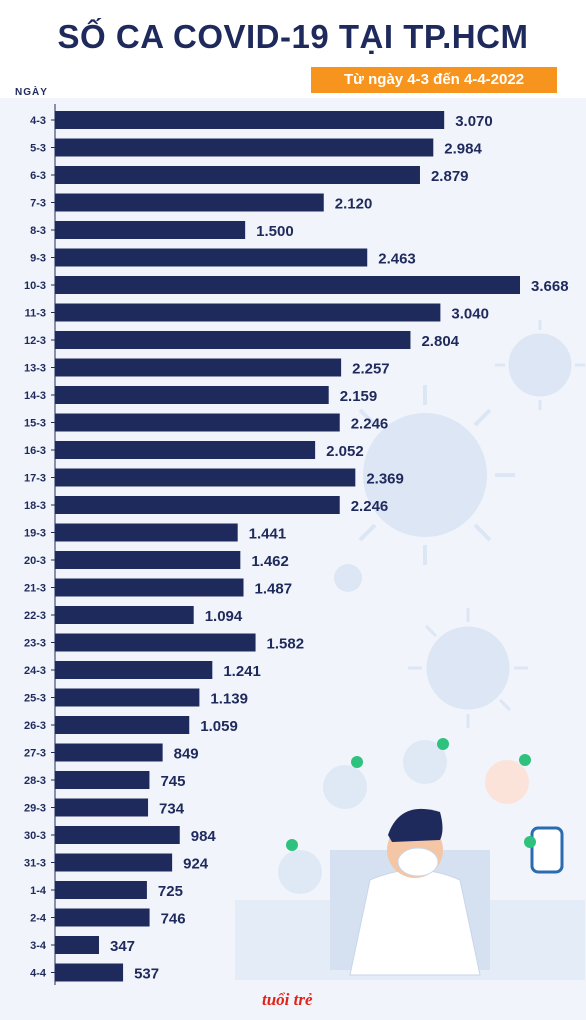  I want to click on y-tick-label: 22-3, so click(35, 616).